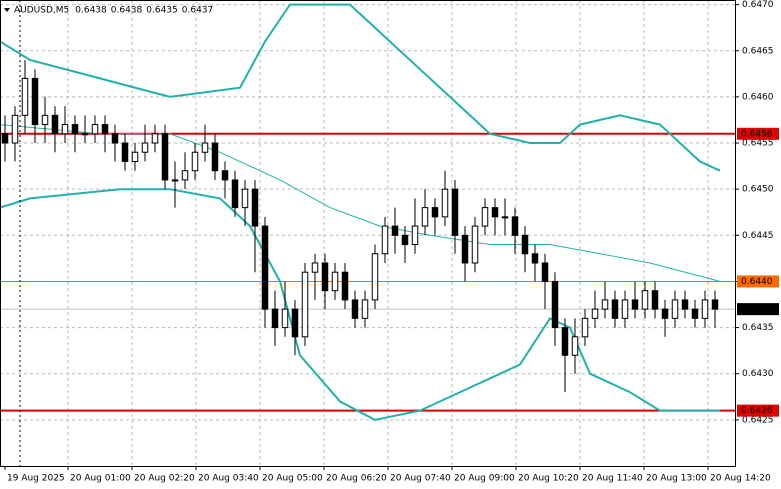  What do you see at coordinates (356, 479) in the screenshot?
I see `x-tick-label: 20 Aug 06:20` at bounding box center [356, 479].